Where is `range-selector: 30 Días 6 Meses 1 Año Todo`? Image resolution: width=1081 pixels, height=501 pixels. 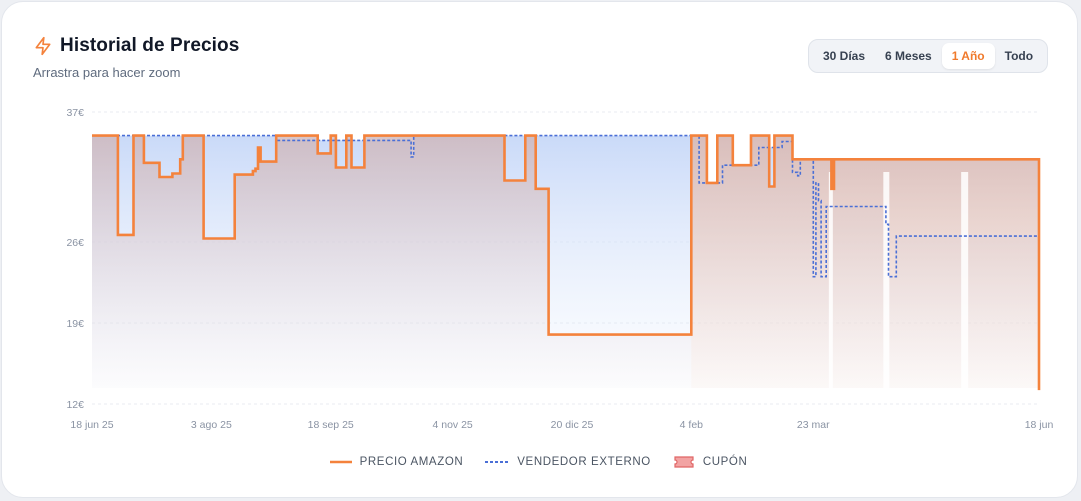 range-selector: 30 Días 6 Meses 1 Año Todo is located at coordinates (928, 56).